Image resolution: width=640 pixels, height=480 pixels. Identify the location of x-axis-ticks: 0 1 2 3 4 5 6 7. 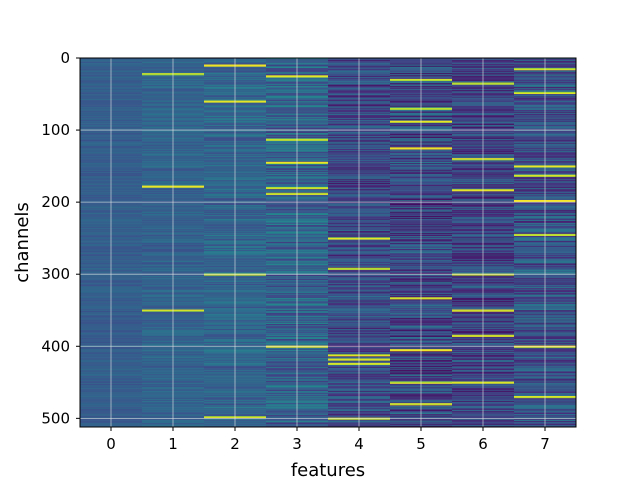
(328, 440).